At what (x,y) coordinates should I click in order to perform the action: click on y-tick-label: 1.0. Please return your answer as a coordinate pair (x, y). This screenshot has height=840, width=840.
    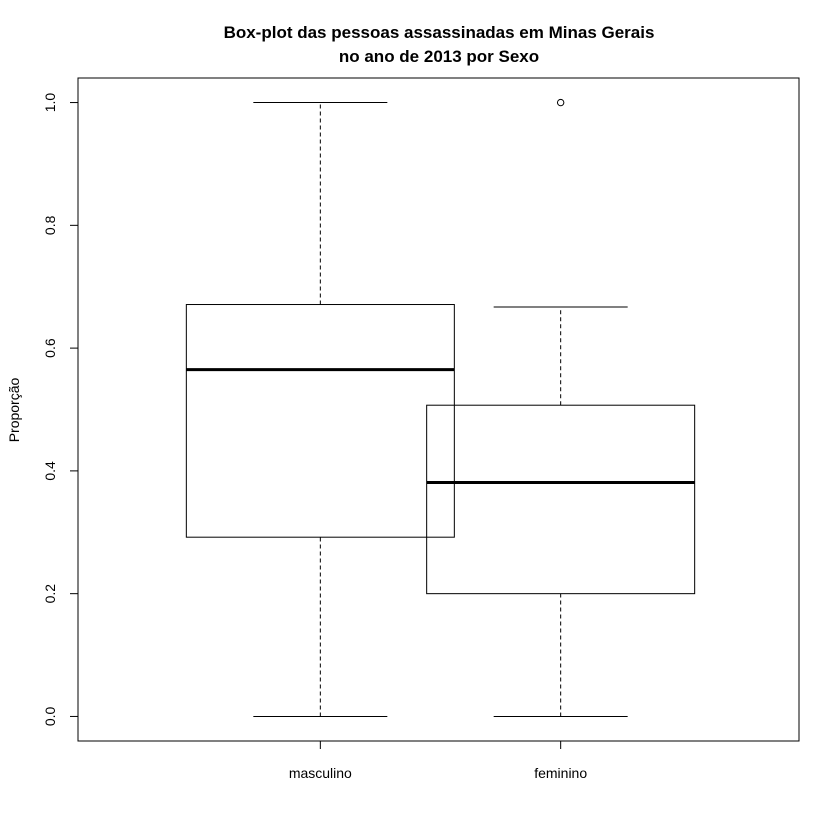
    Looking at the image, I should click on (50, 103).